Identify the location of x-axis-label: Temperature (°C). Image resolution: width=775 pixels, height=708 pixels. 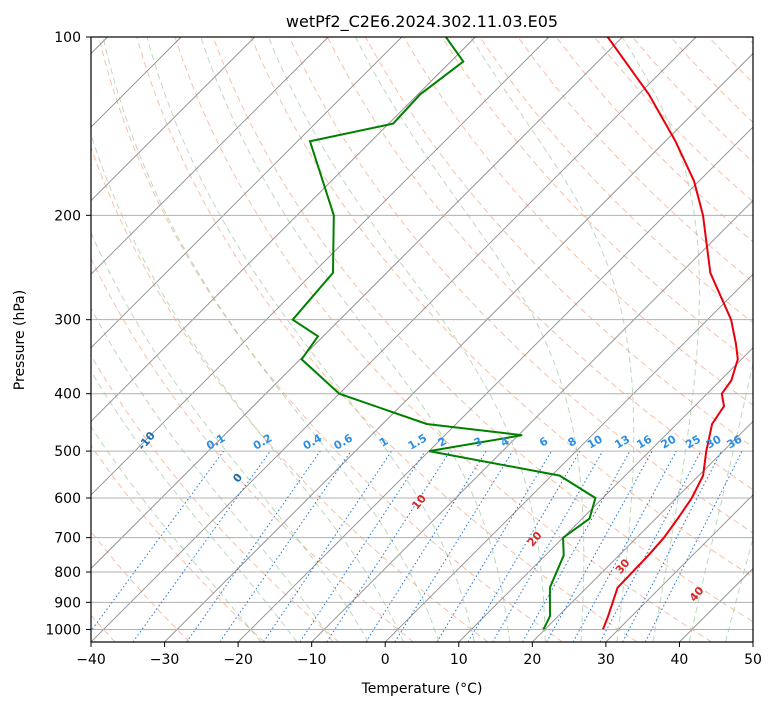
(422, 689).